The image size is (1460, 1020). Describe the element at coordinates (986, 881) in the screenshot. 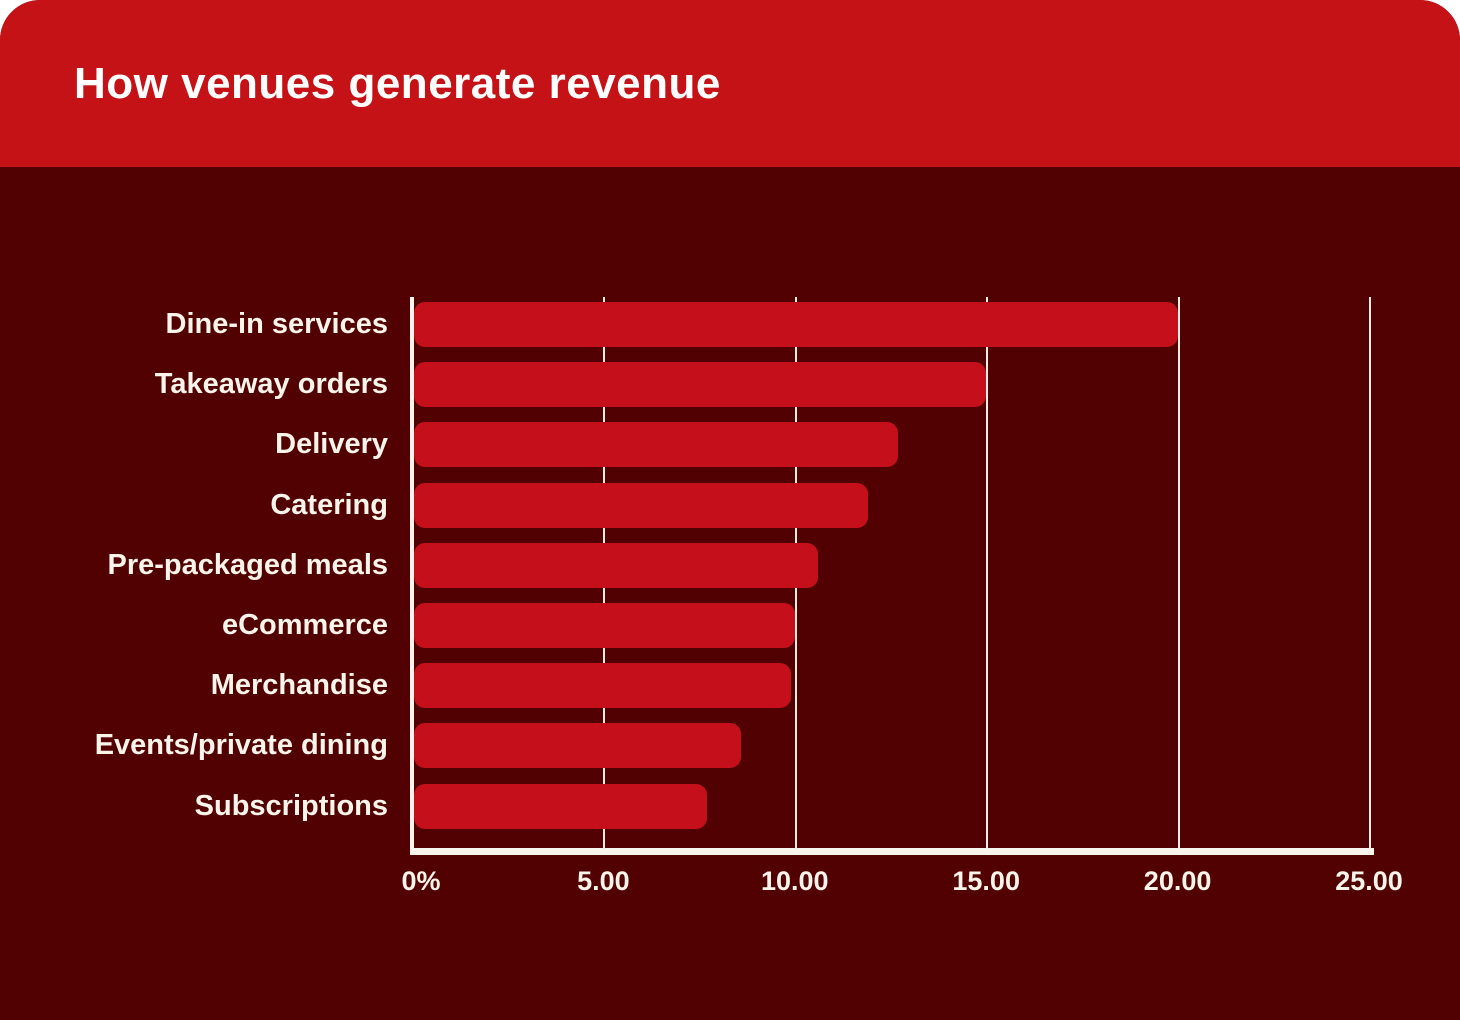

I see `x-tick-label: 15.00` at that location.